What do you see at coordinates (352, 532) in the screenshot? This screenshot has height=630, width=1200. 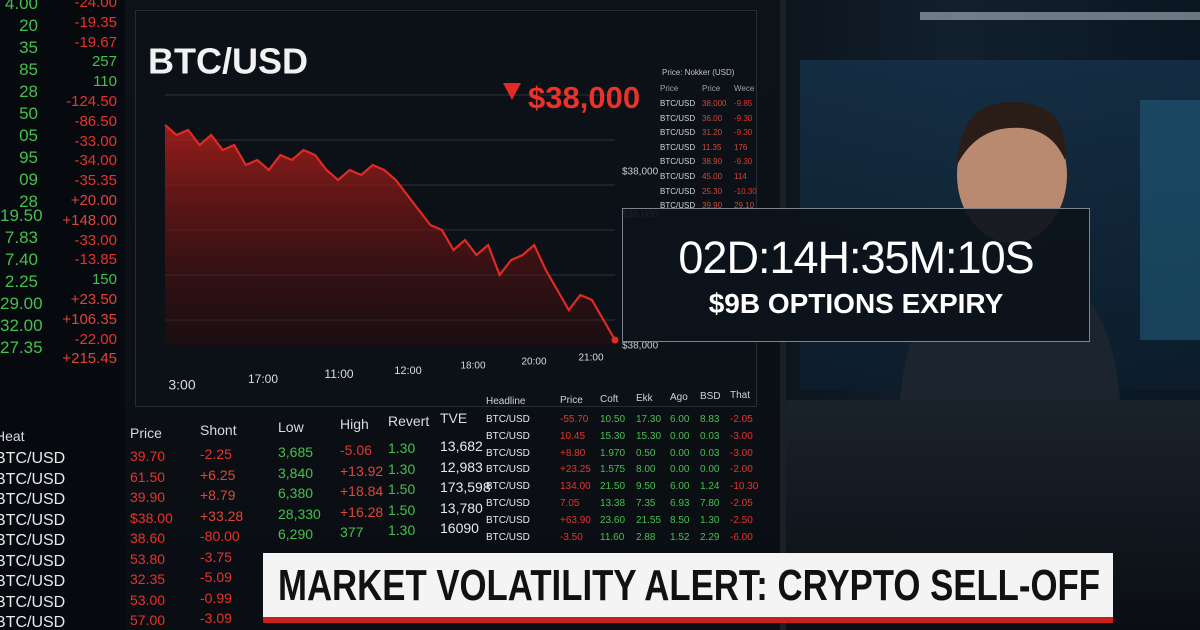 I see `table-cell: 377` at bounding box center [352, 532].